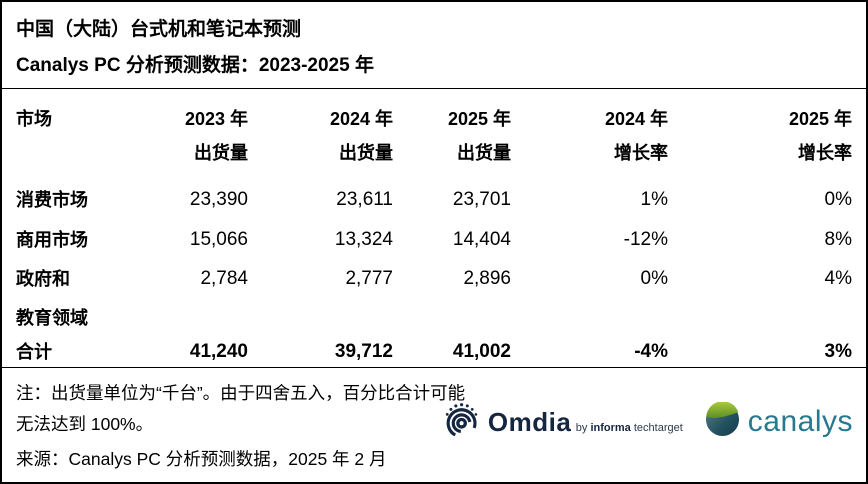 This screenshot has height=484, width=868. What do you see at coordinates (629, 427) in the screenshot?
I see `omdia-tagline: by informa techtarget` at bounding box center [629, 427].